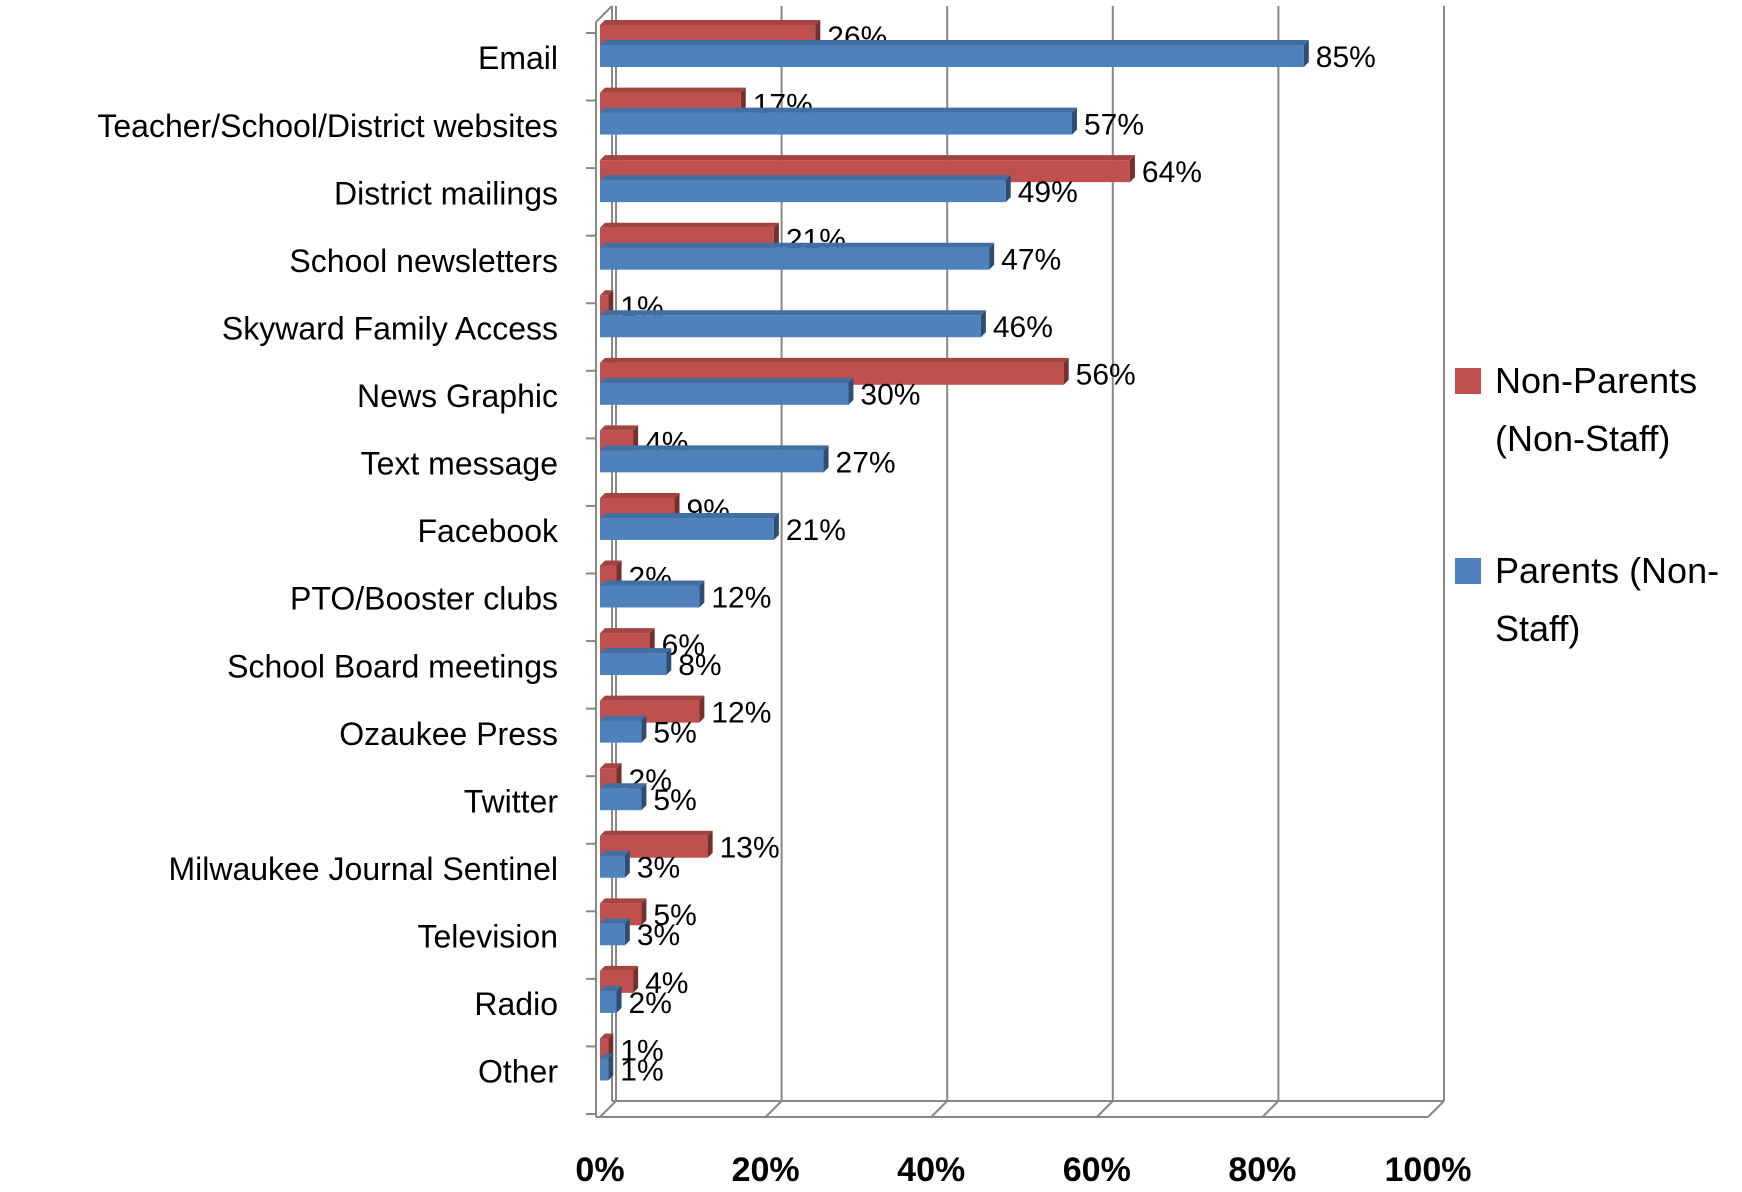  I want to click on legend-item: Non-Parents (Non-Staff), so click(1595, 410).